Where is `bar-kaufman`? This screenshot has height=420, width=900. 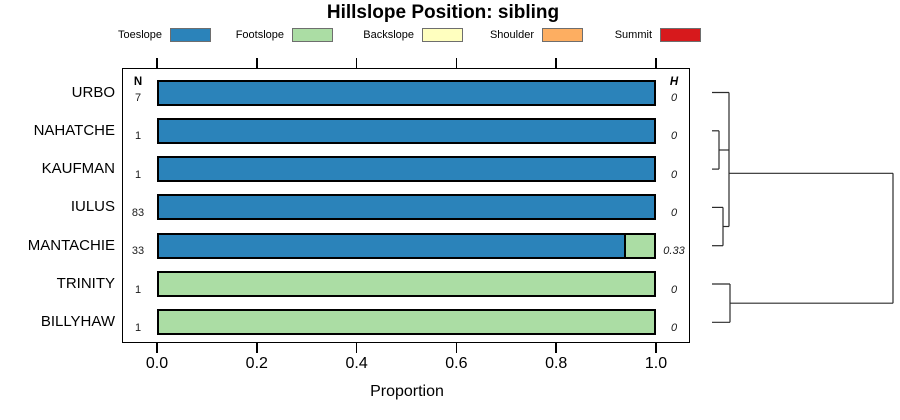 bar-kaufman is located at coordinates (406, 169).